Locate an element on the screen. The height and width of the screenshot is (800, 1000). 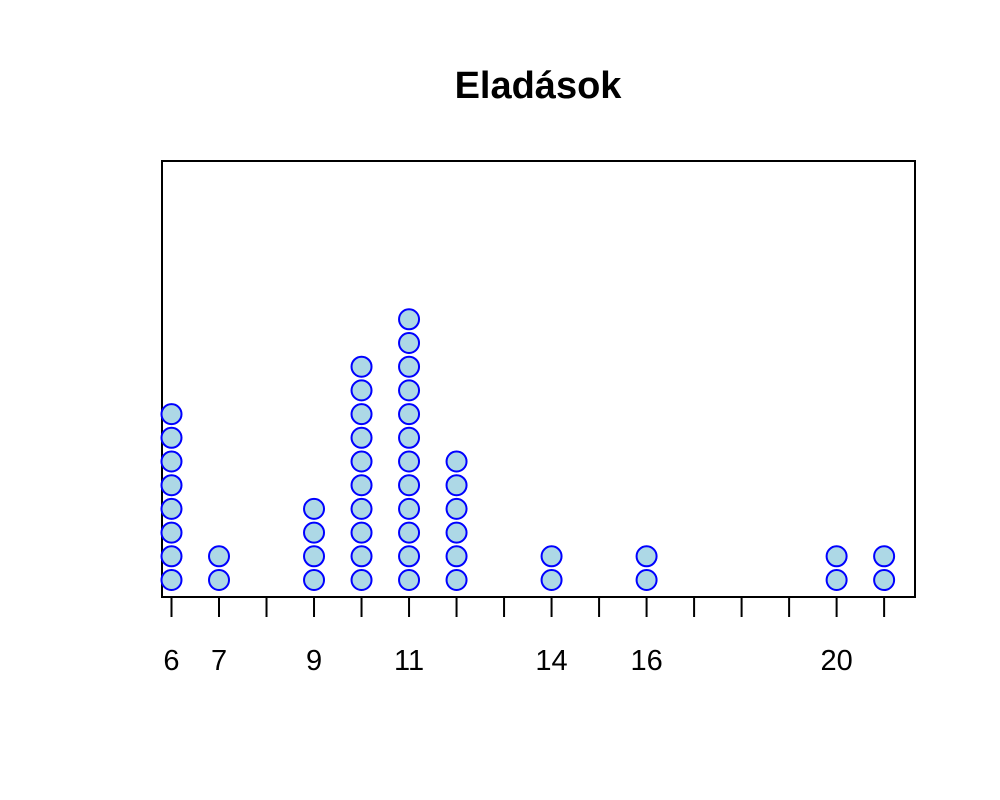
x-tick-label-14: 14 is located at coordinates (551, 661).